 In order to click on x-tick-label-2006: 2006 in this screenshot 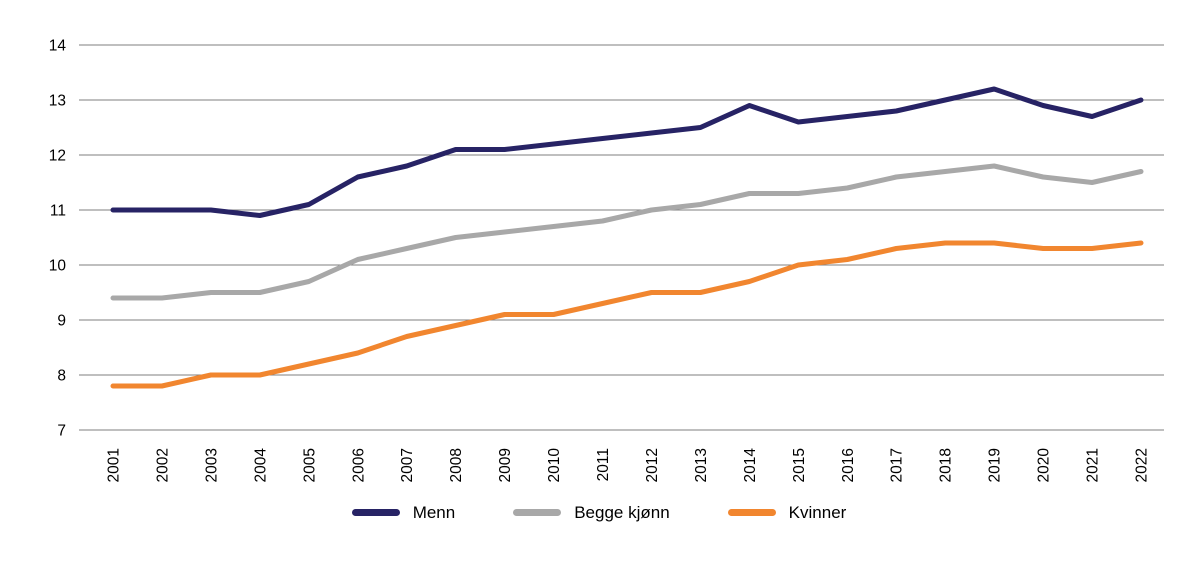, I will do `click(358, 465)`.